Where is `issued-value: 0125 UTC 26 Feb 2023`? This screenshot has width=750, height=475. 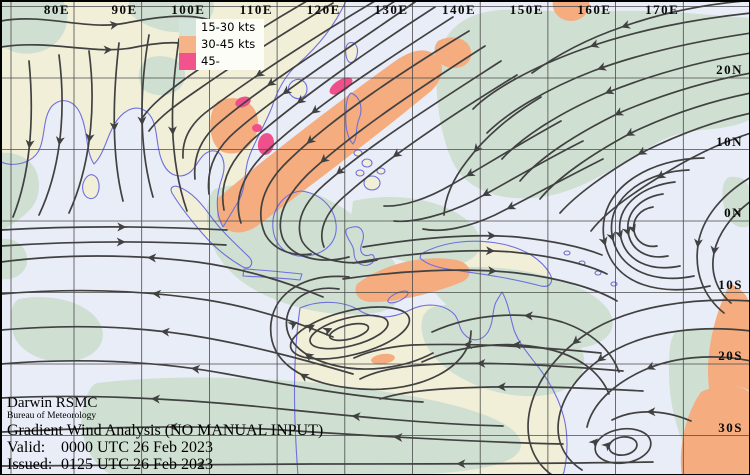 issued-value: 0125 UTC 26 Feb 2023 is located at coordinates (137, 464).